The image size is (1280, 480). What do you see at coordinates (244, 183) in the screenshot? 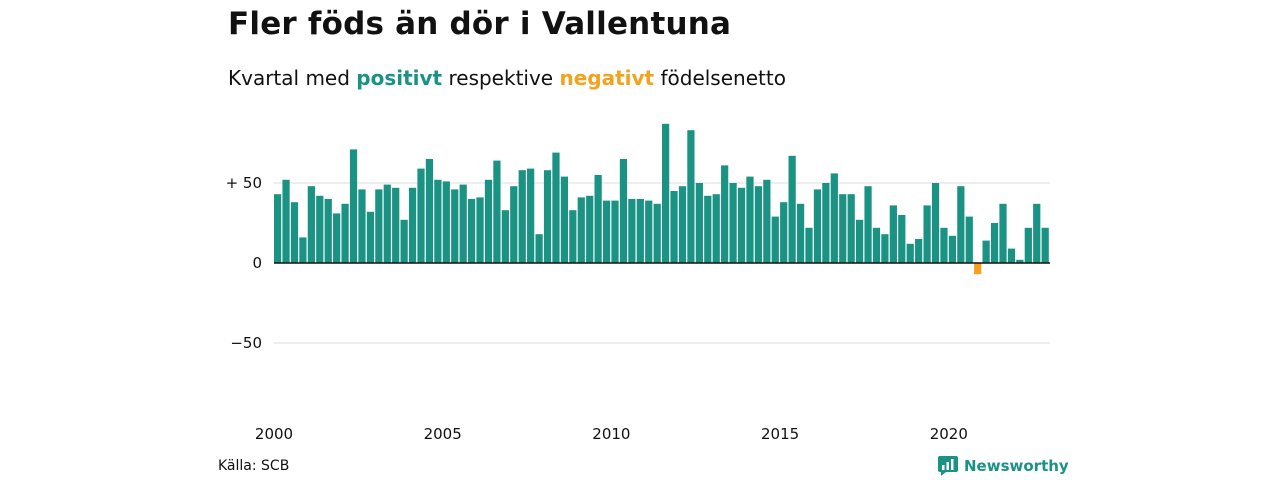
I see `y-tick-label: + 50` at bounding box center [244, 183].